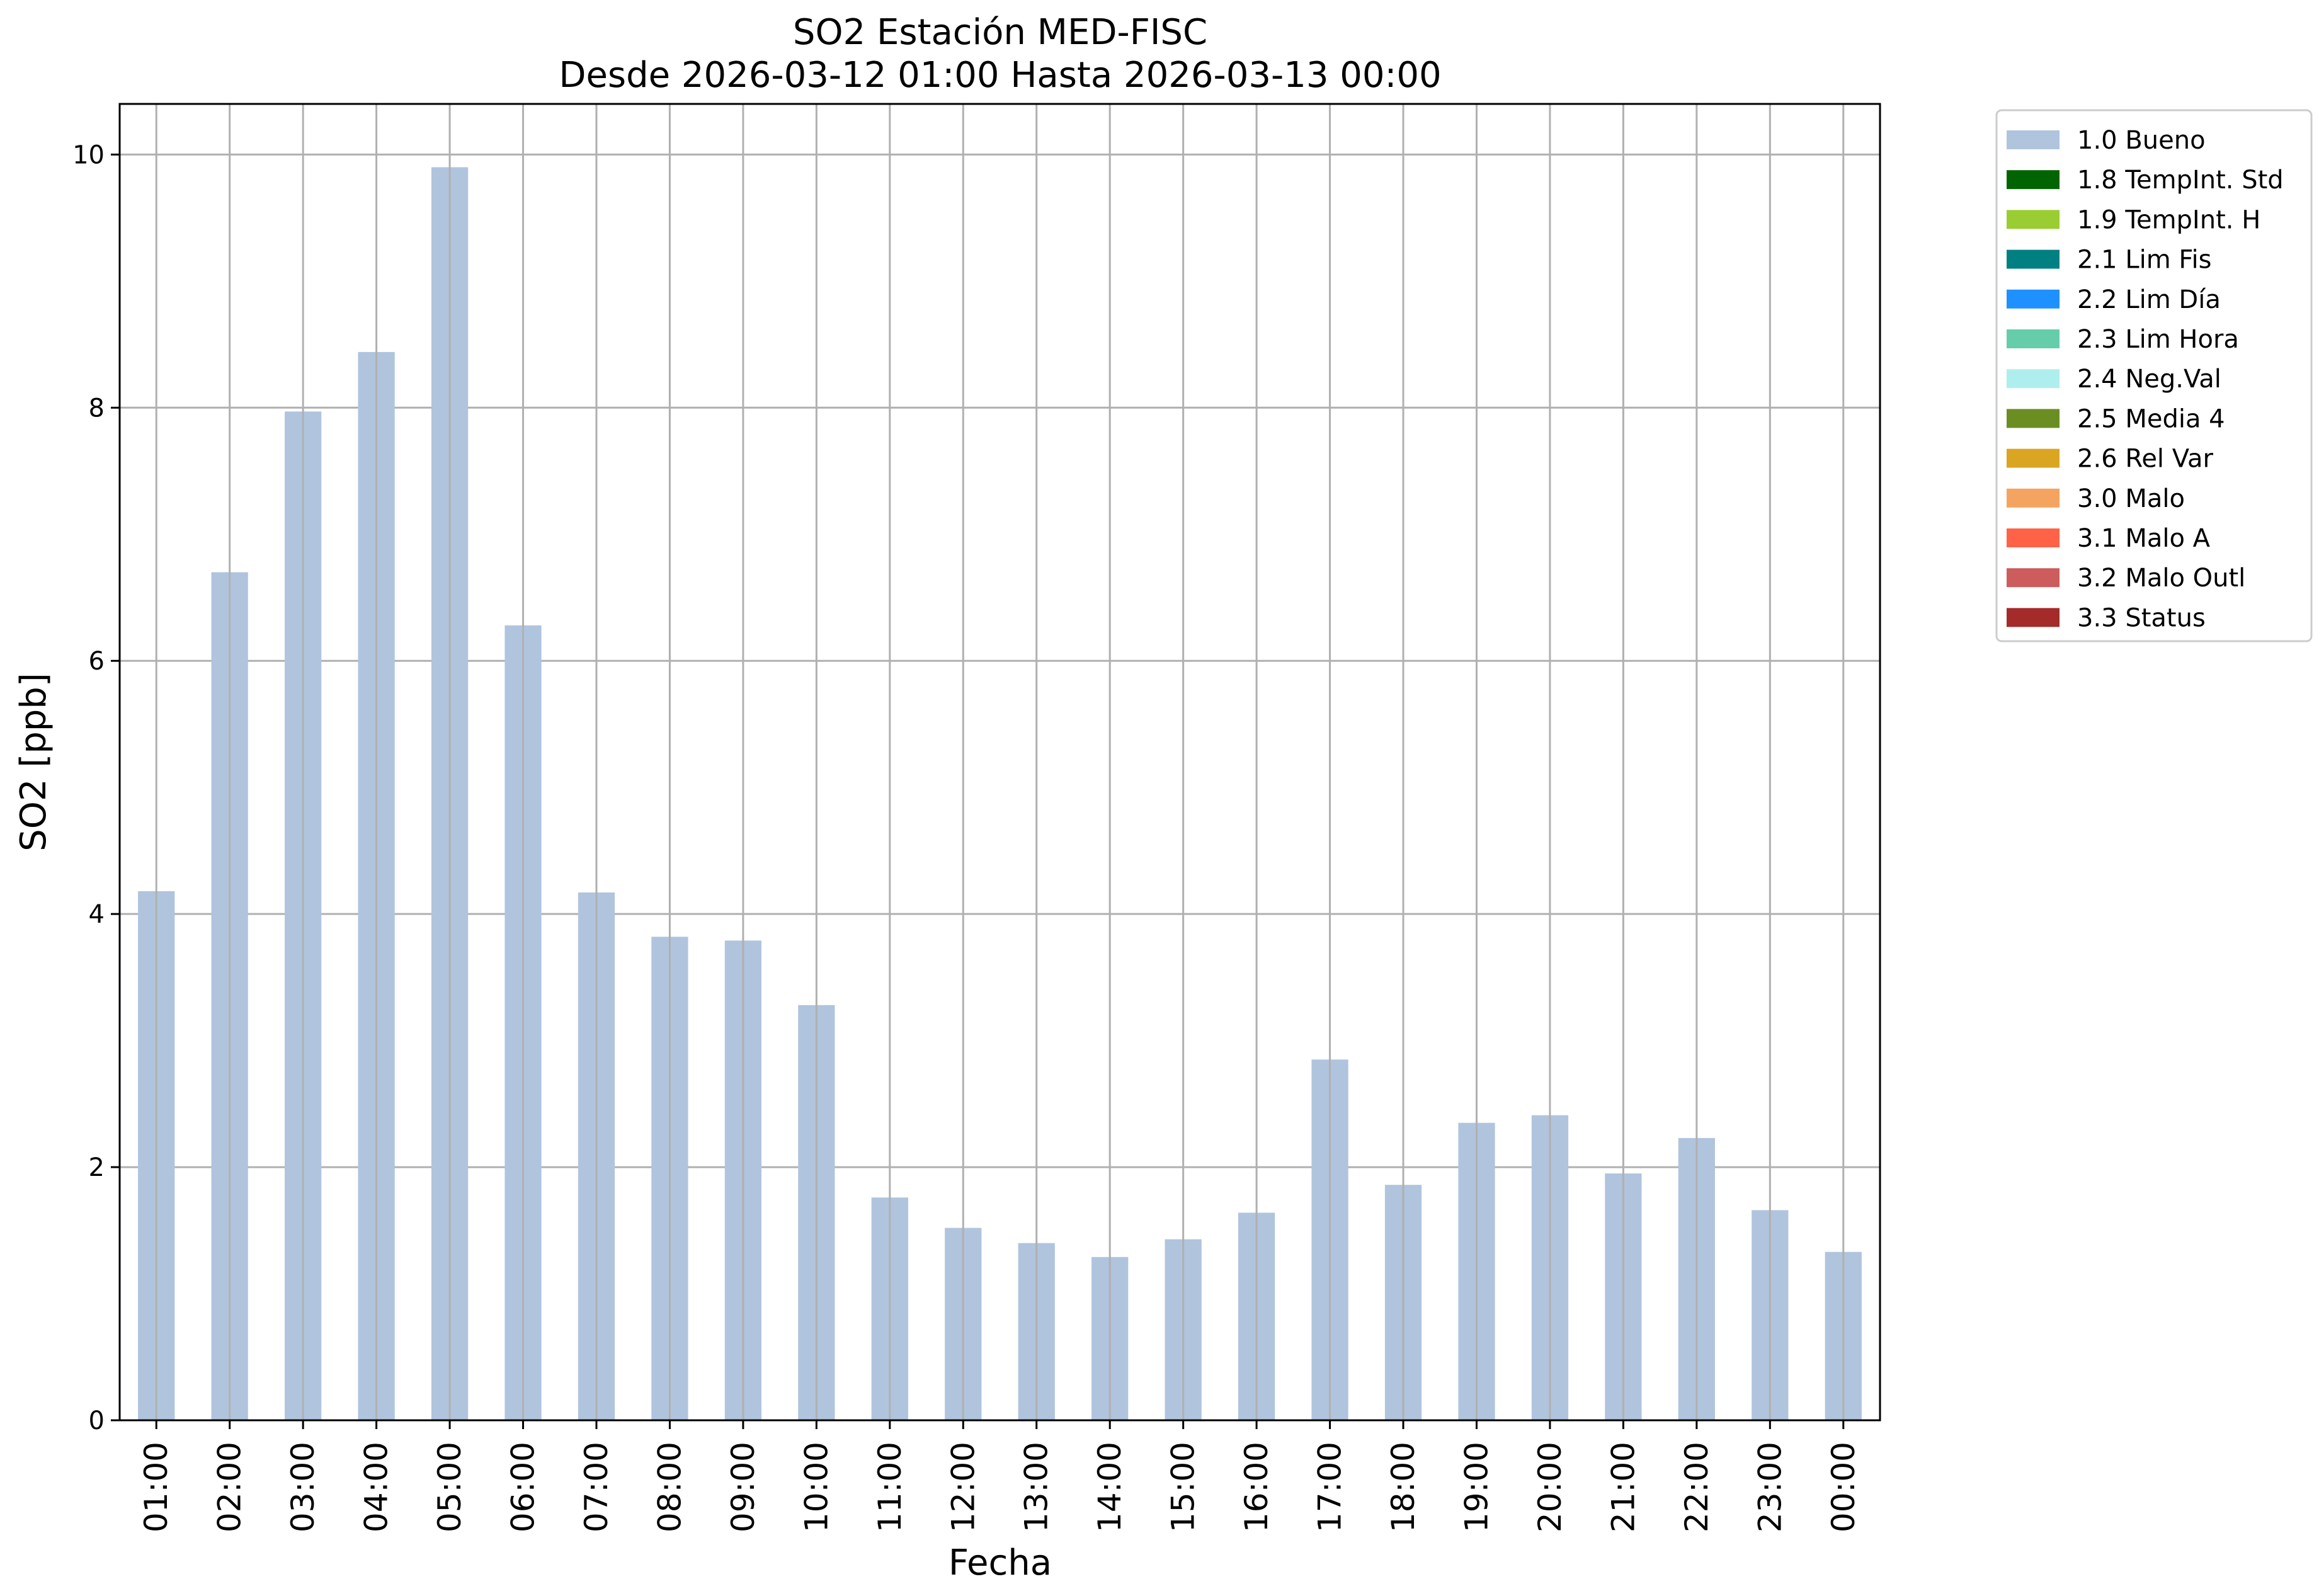 This screenshot has height=1596, width=2319. Describe the element at coordinates (1550, 1487) in the screenshot. I see `x-tick-label-19: 20:00` at that location.